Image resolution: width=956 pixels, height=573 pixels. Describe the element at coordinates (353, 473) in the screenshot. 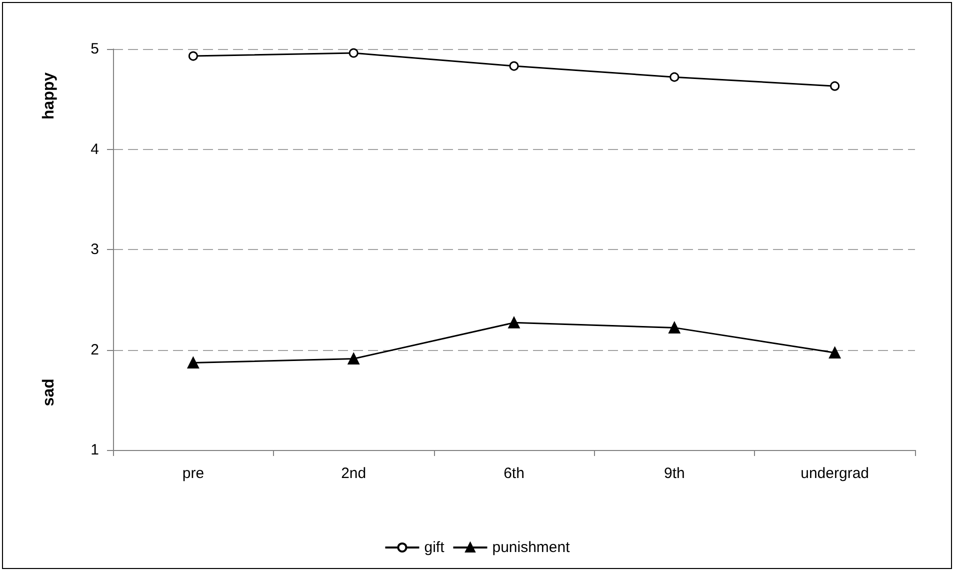

I see `x-tick-label: 2nd` at that location.